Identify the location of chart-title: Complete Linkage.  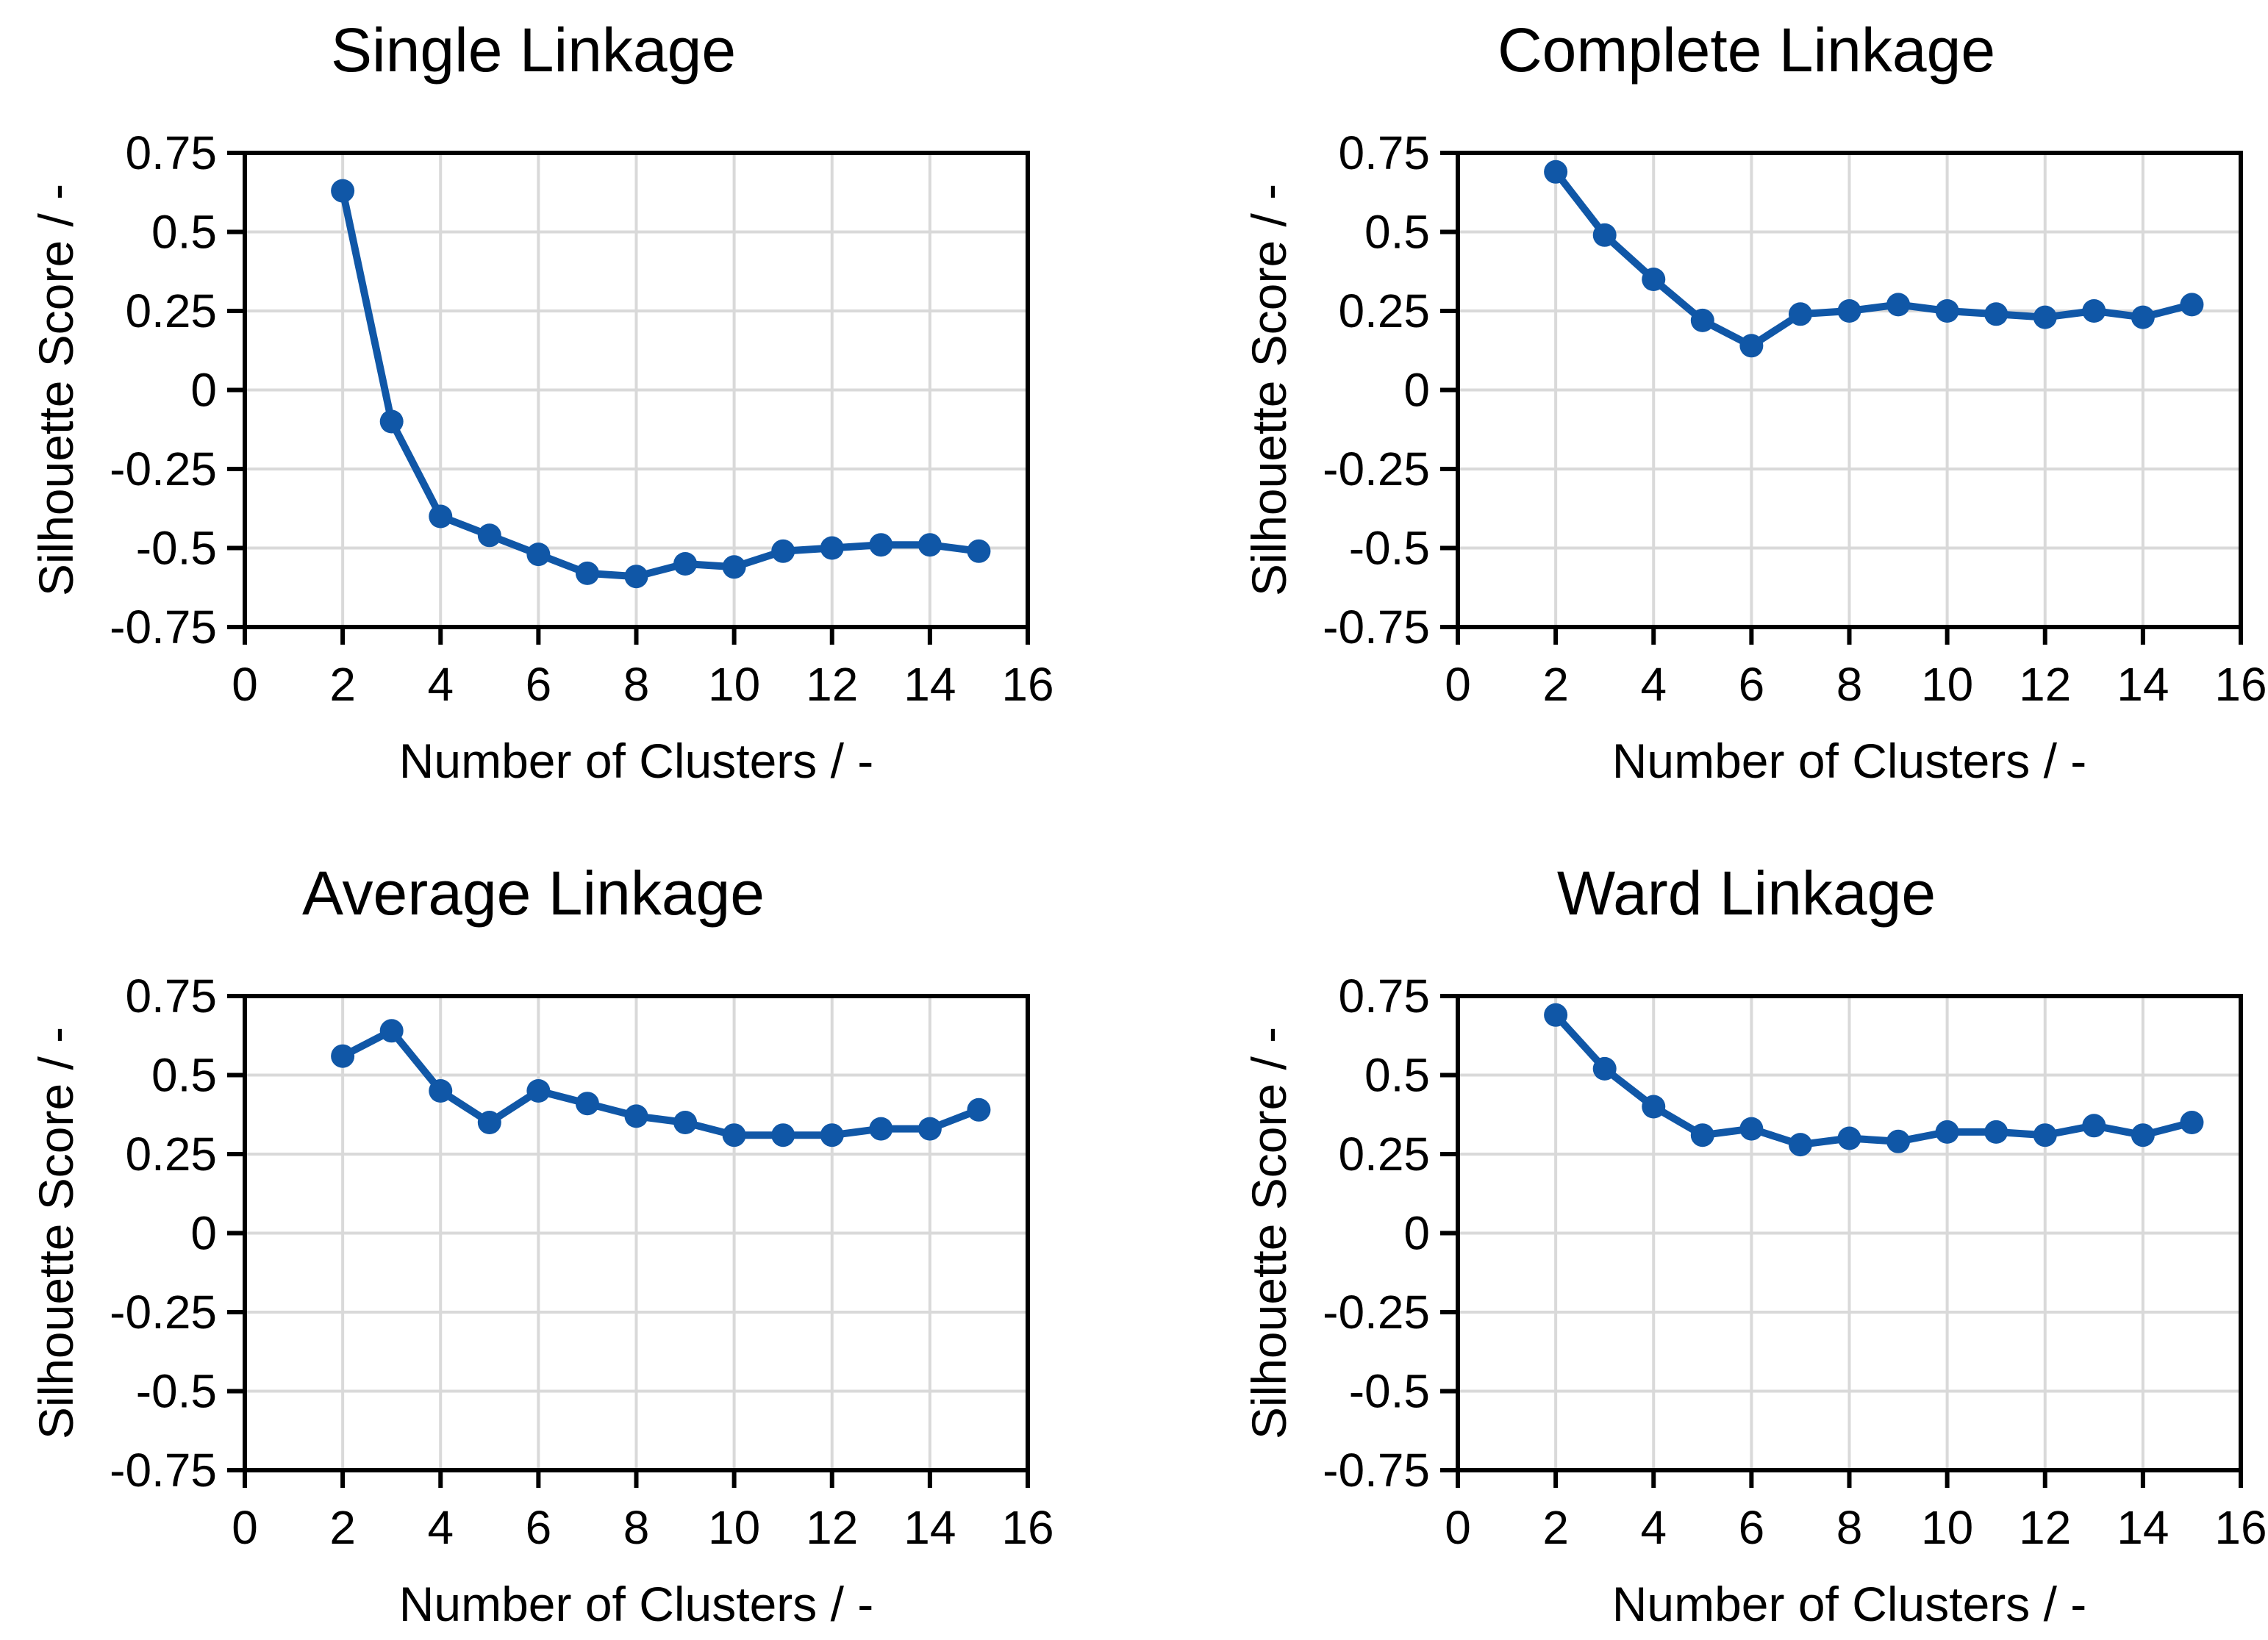
(1746, 50).